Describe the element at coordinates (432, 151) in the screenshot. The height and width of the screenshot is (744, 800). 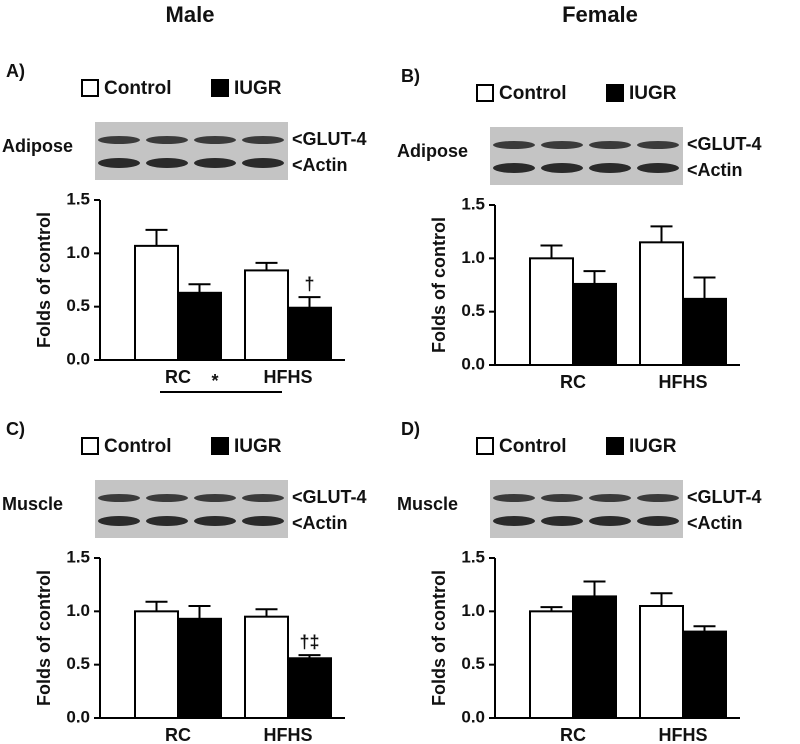
I see `tissue-label: Adipose` at that location.